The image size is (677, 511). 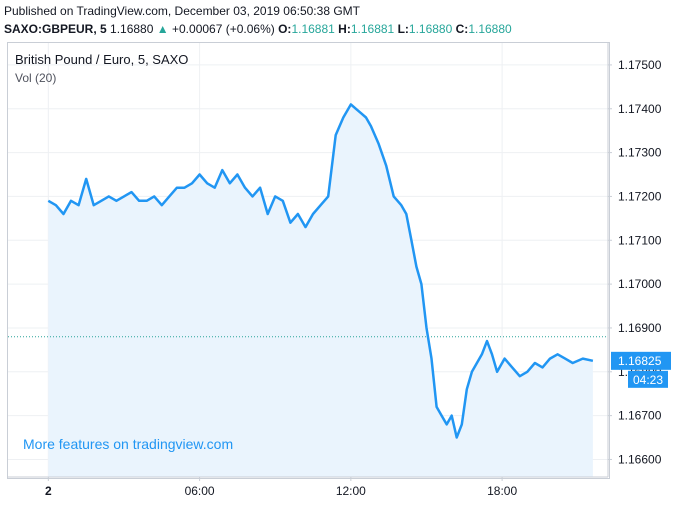 I want to click on low-label: L:, so click(x=403, y=29).